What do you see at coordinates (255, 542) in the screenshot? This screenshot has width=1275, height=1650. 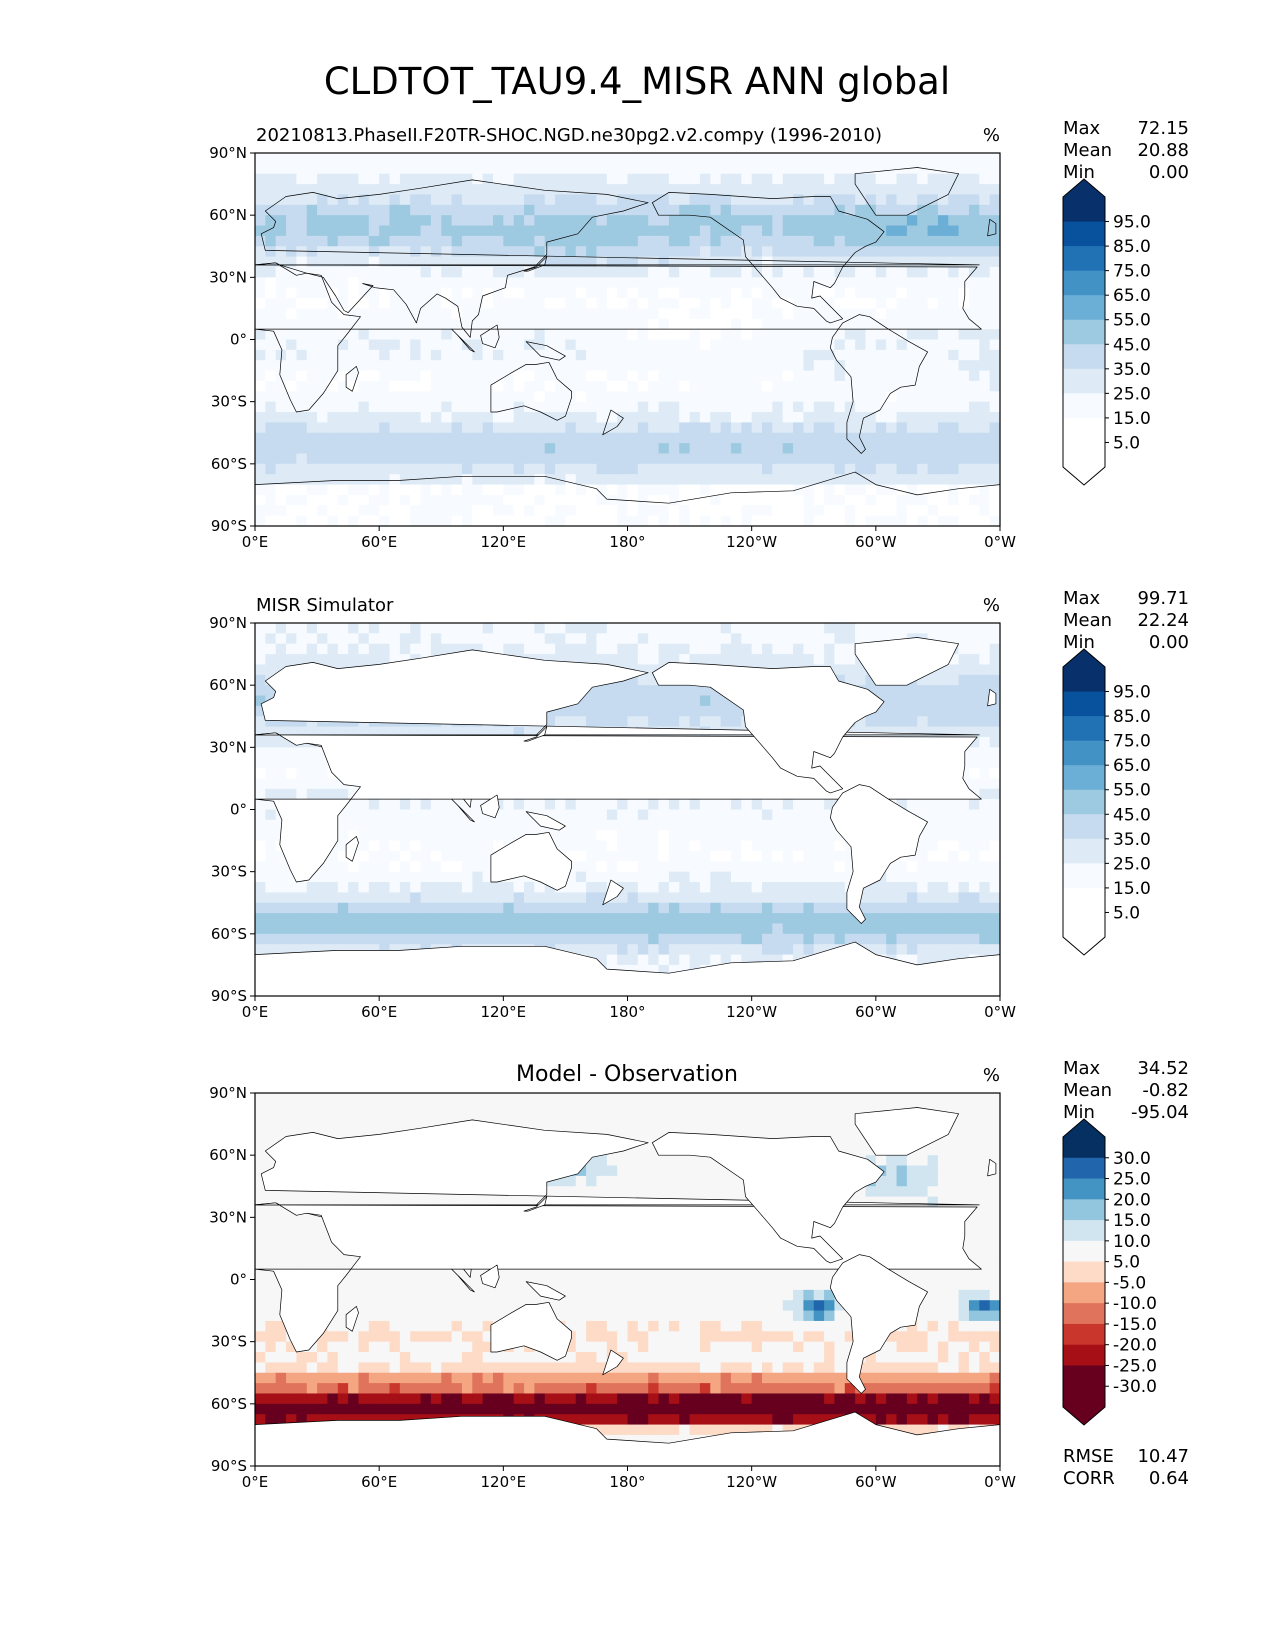 I see `x-tick-label: 0°E` at bounding box center [255, 542].